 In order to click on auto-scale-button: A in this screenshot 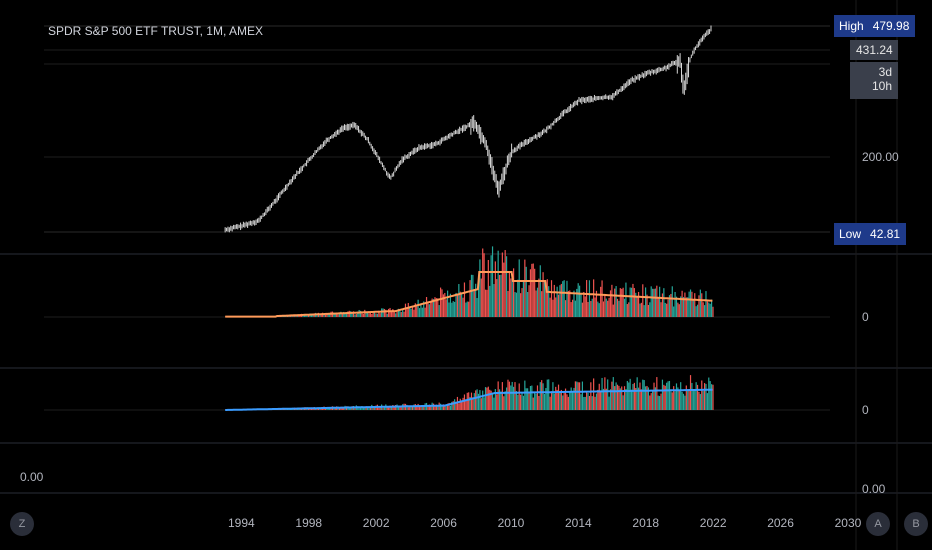, I will do `click(878, 524)`.